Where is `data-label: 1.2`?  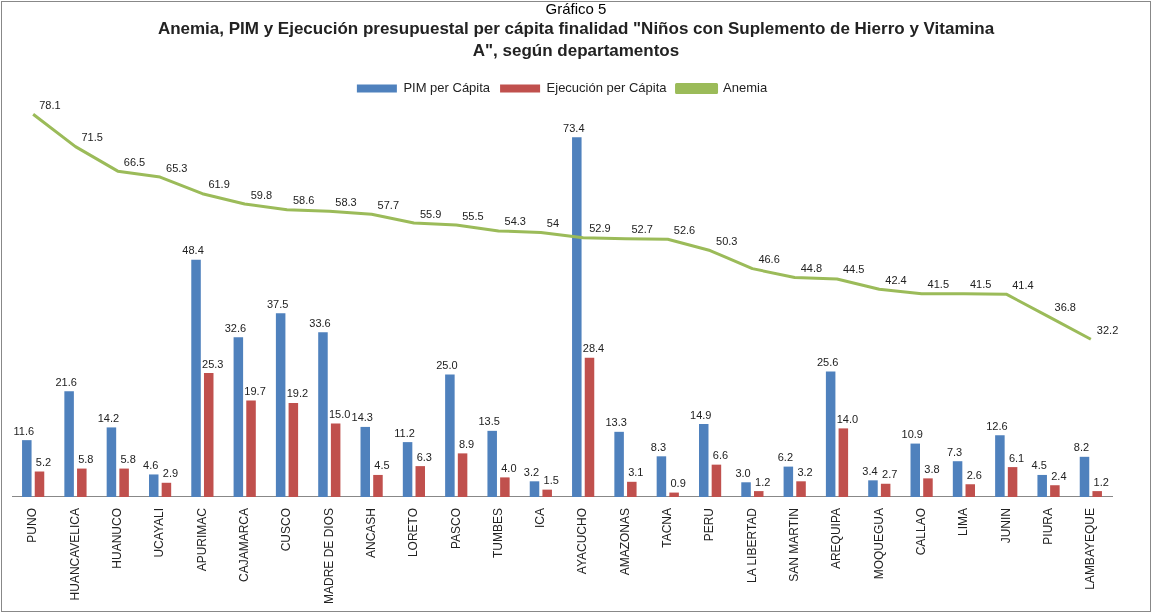 data-label: 1.2 is located at coordinates (763, 481).